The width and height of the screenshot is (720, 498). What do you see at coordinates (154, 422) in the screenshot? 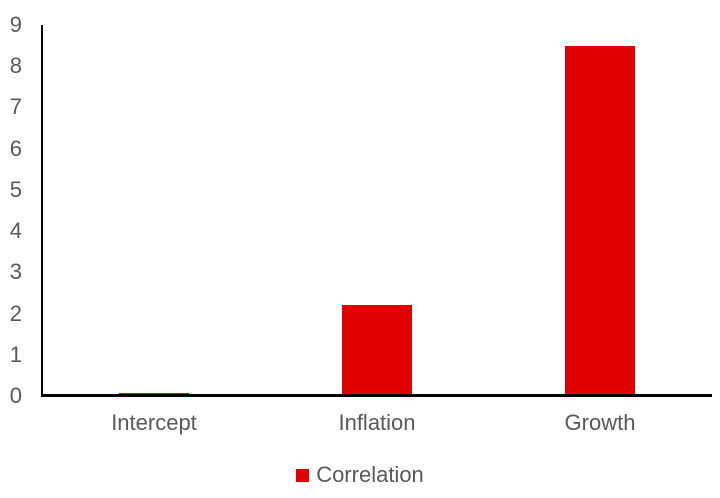
I see `x-tick-label: Intercept` at bounding box center [154, 422].